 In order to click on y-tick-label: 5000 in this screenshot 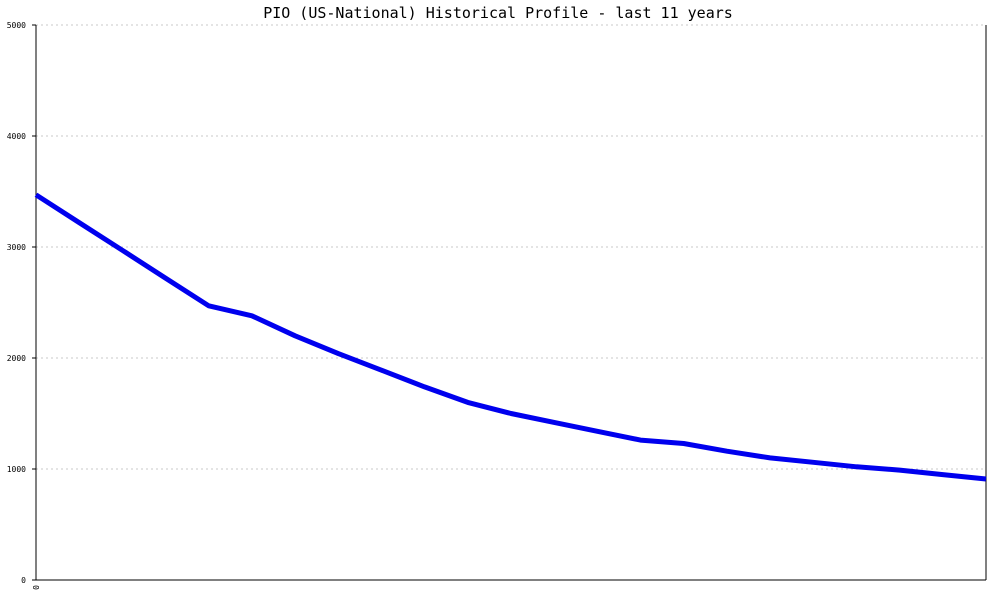, I will do `click(16, 25)`.